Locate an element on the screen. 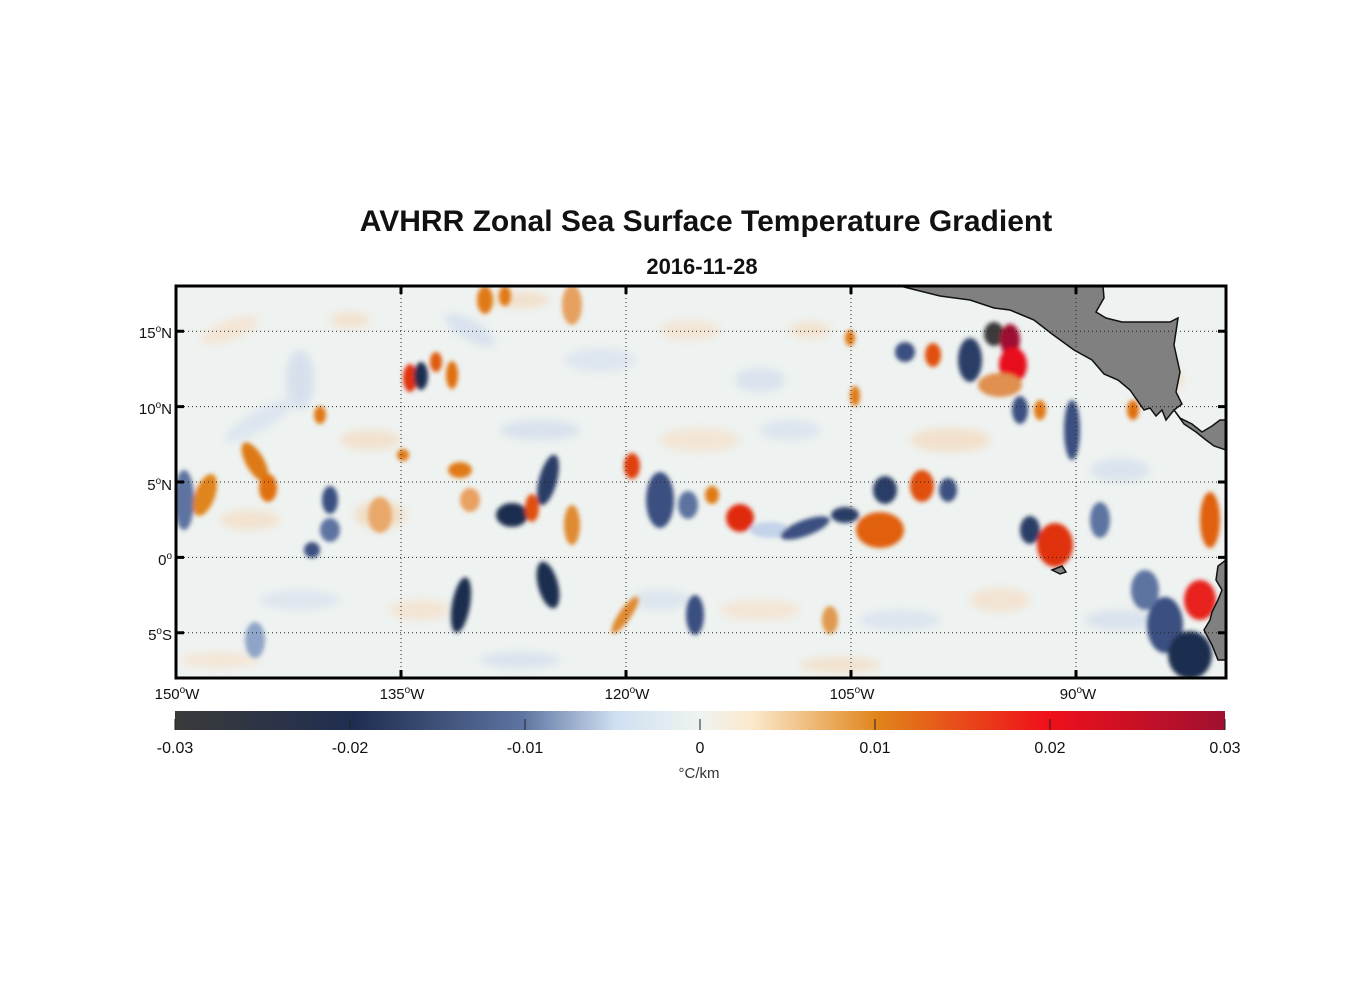 The image size is (1356, 1000). lon-label-90w: 90oW is located at coordinates (1078, 694).